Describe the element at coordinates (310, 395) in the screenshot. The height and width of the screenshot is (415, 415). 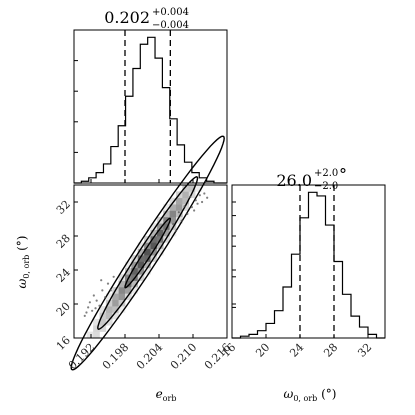
I see `x-axis-label-omega: ω0, orb (°)` at that location.